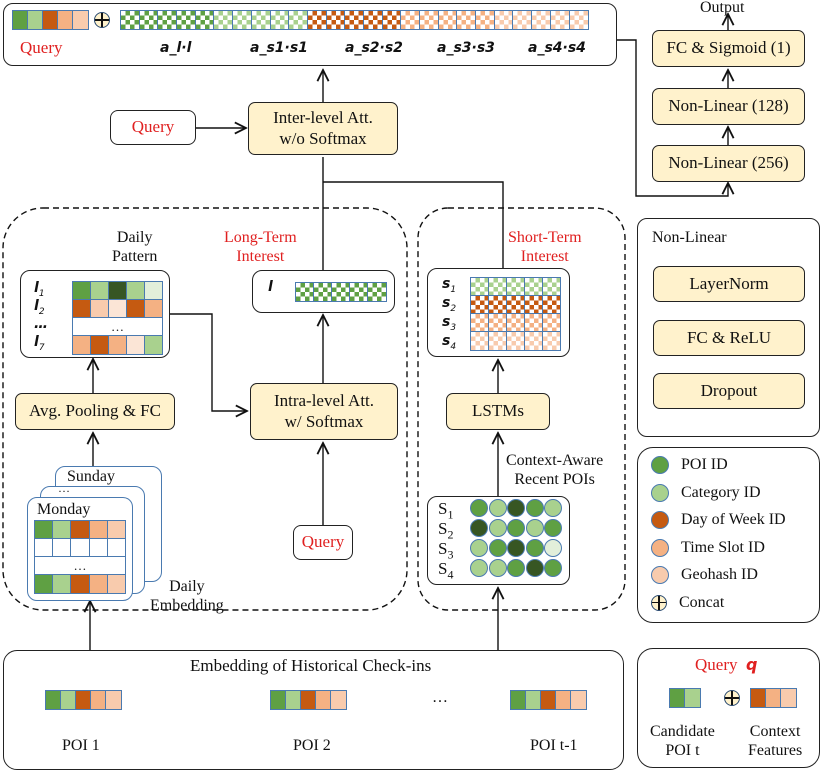 The image size is (825, 774). What do you see at coordinates (728, 163) in the screenshot?
I see `nonlinear-256-layer: Non-Linear (256)` at bounding box center [728, 163].